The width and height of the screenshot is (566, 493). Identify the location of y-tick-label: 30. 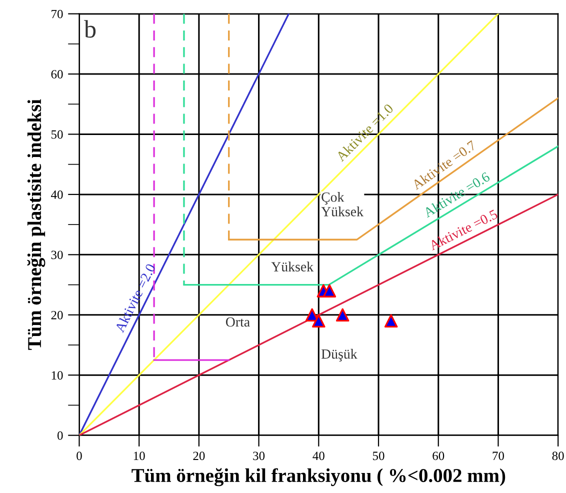
(57, 255).